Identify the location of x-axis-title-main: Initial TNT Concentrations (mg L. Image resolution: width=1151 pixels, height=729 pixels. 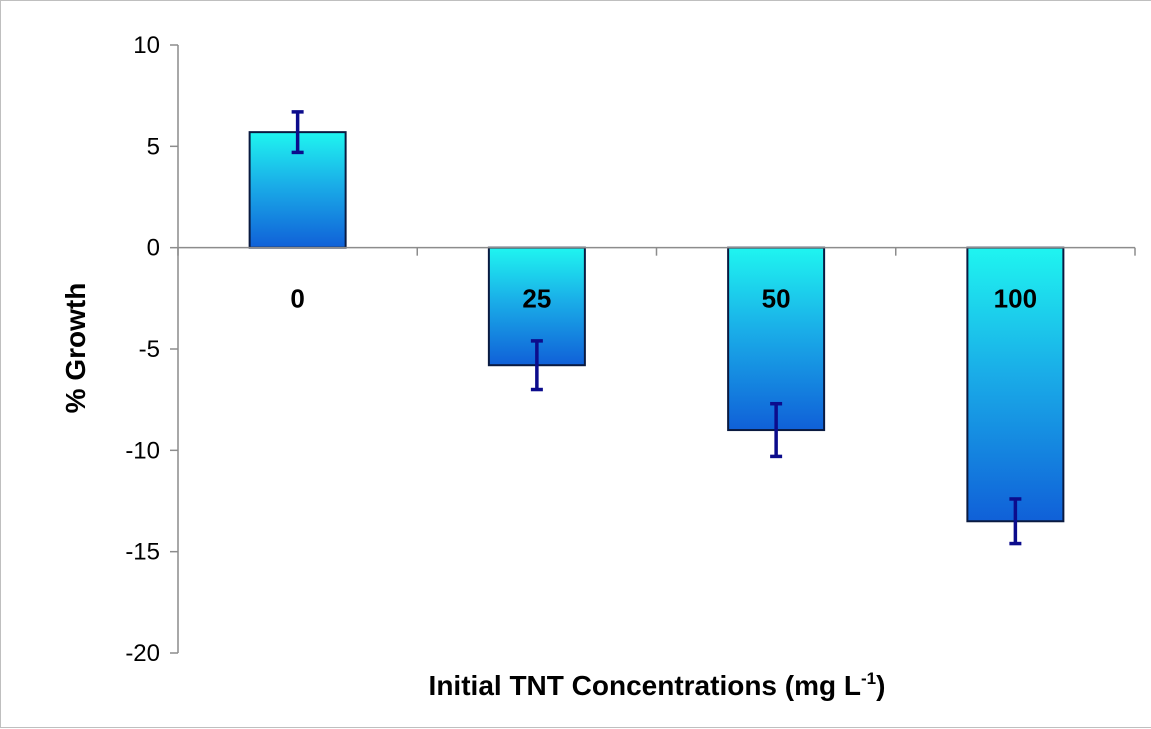
(645, 685).